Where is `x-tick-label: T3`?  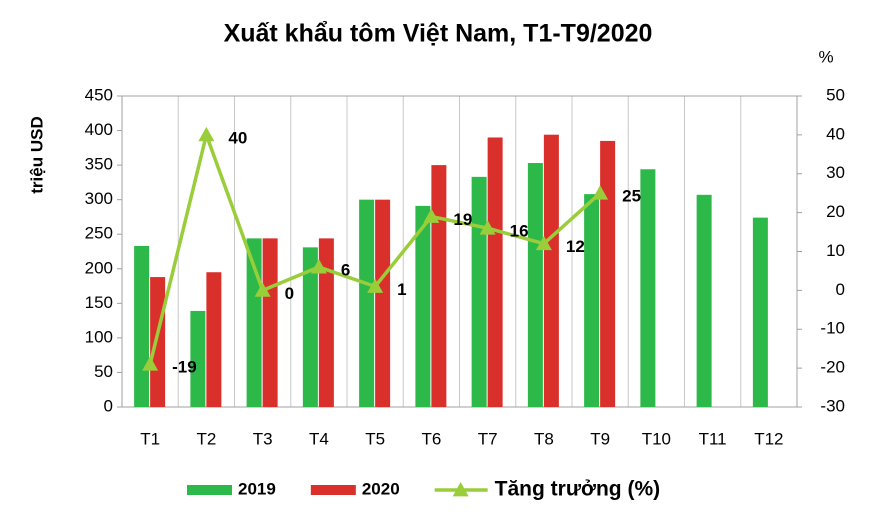 x-tick-label: T3 is located at coordinates (263, 438).